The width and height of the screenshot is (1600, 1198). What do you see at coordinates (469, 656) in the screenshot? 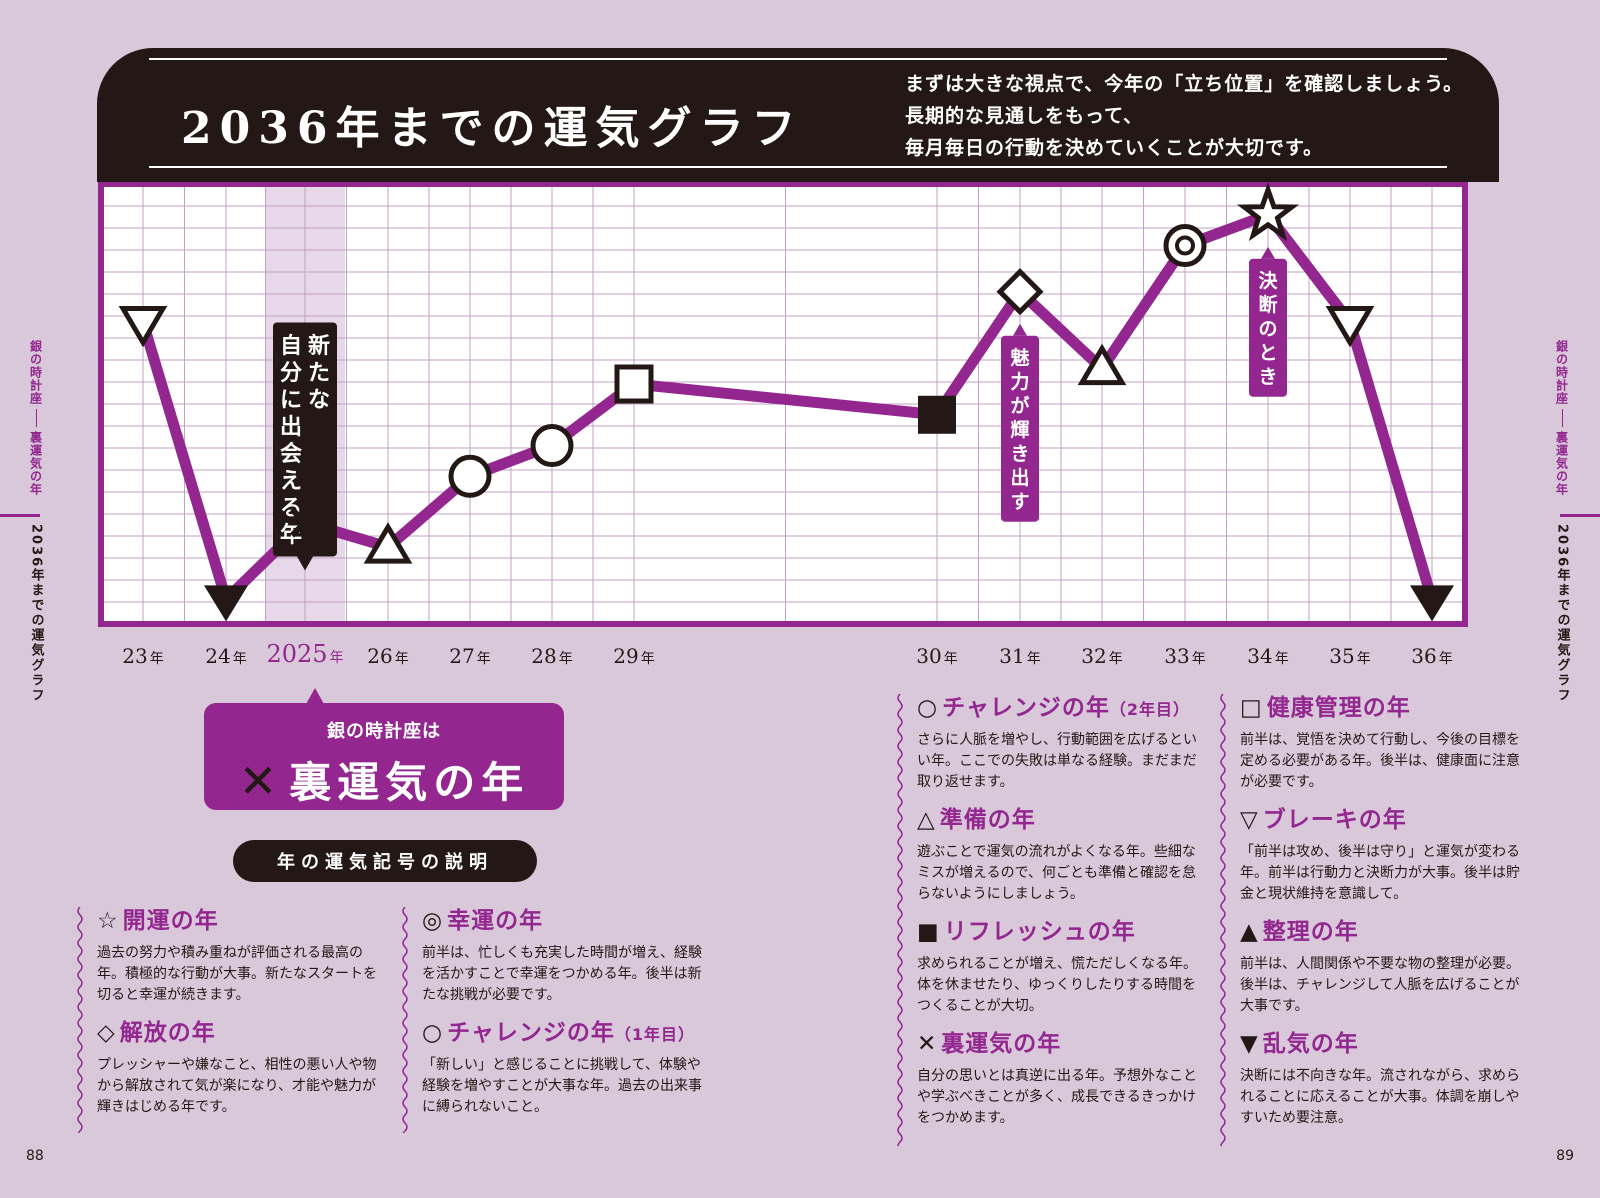
I see `year-tick-label: 27 年` at bounding box center [469, 656].